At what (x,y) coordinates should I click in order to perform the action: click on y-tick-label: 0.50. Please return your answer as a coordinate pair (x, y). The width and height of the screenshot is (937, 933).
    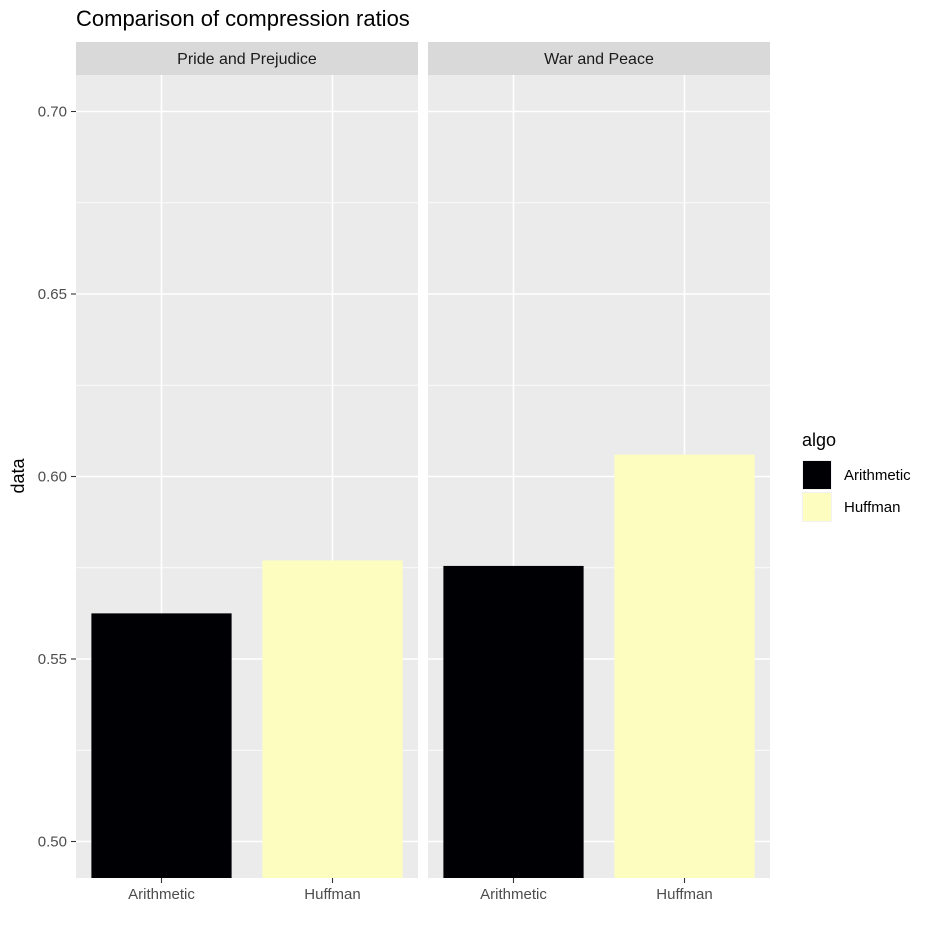
    Looking at the image, I should click on (52, 842).